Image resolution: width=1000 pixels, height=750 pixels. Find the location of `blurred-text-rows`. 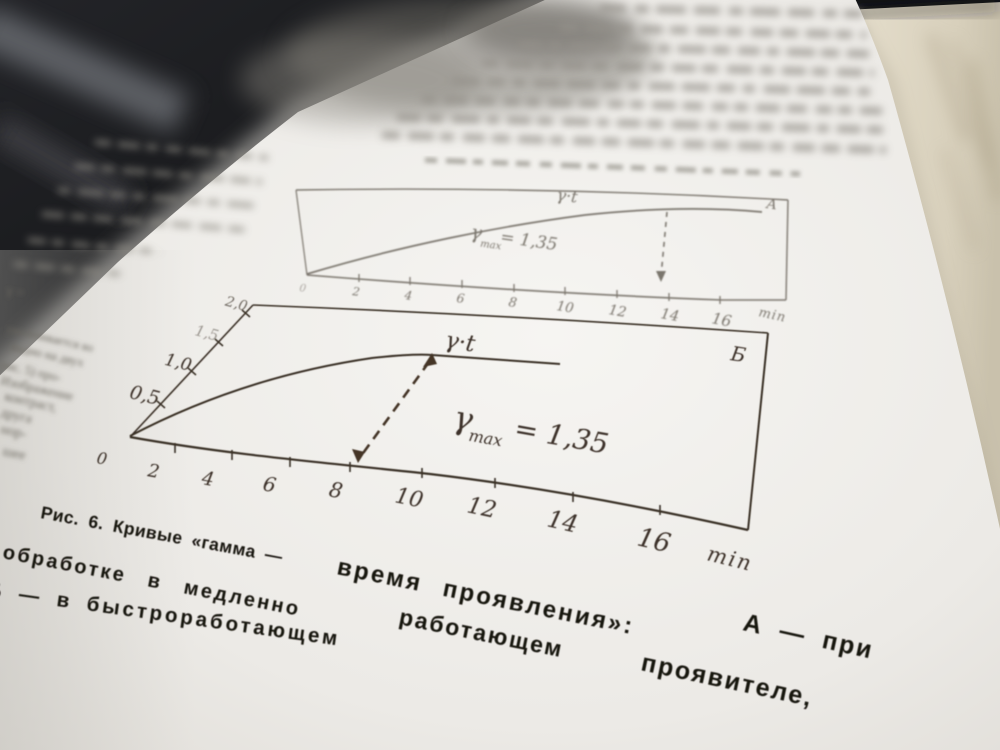

blurred-text-rows is located at coordinates (634, 79).